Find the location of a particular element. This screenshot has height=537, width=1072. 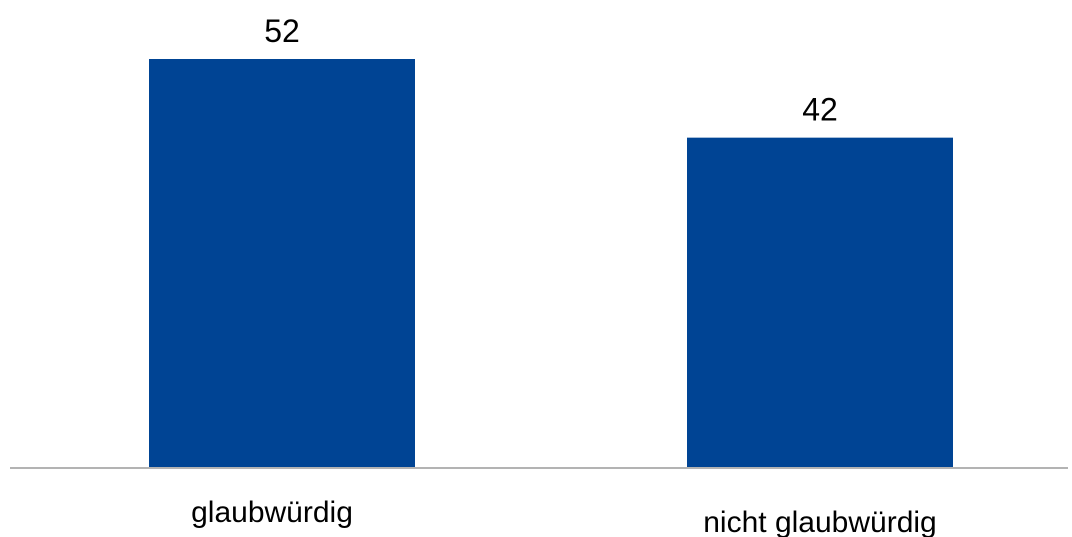

data-label-2: 42 is located at coordinates (820, 110).